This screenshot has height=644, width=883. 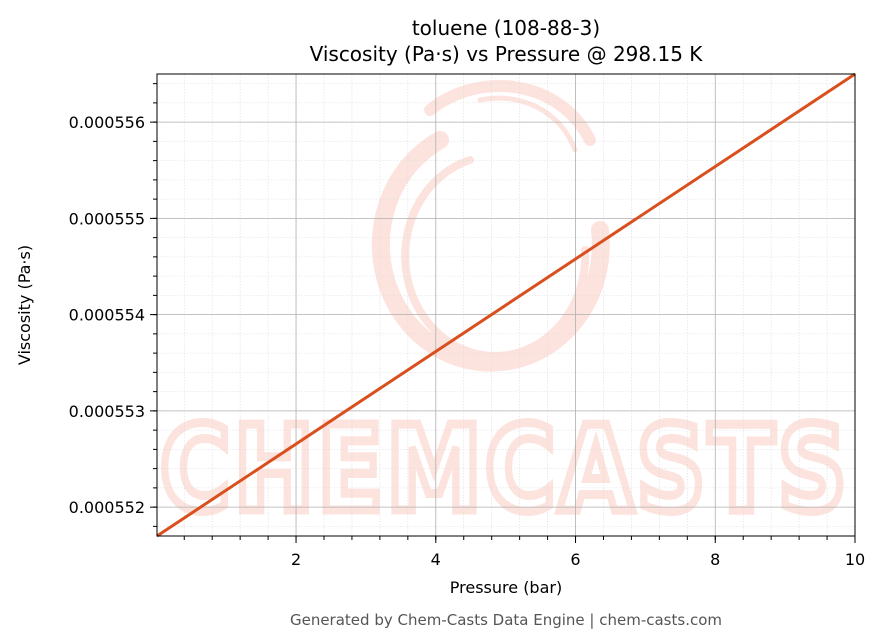 What do you see at coordinates (107, 218) in the screenshot?
I see `y-tick-label: 0.000555` at bounding box center [107, 218].